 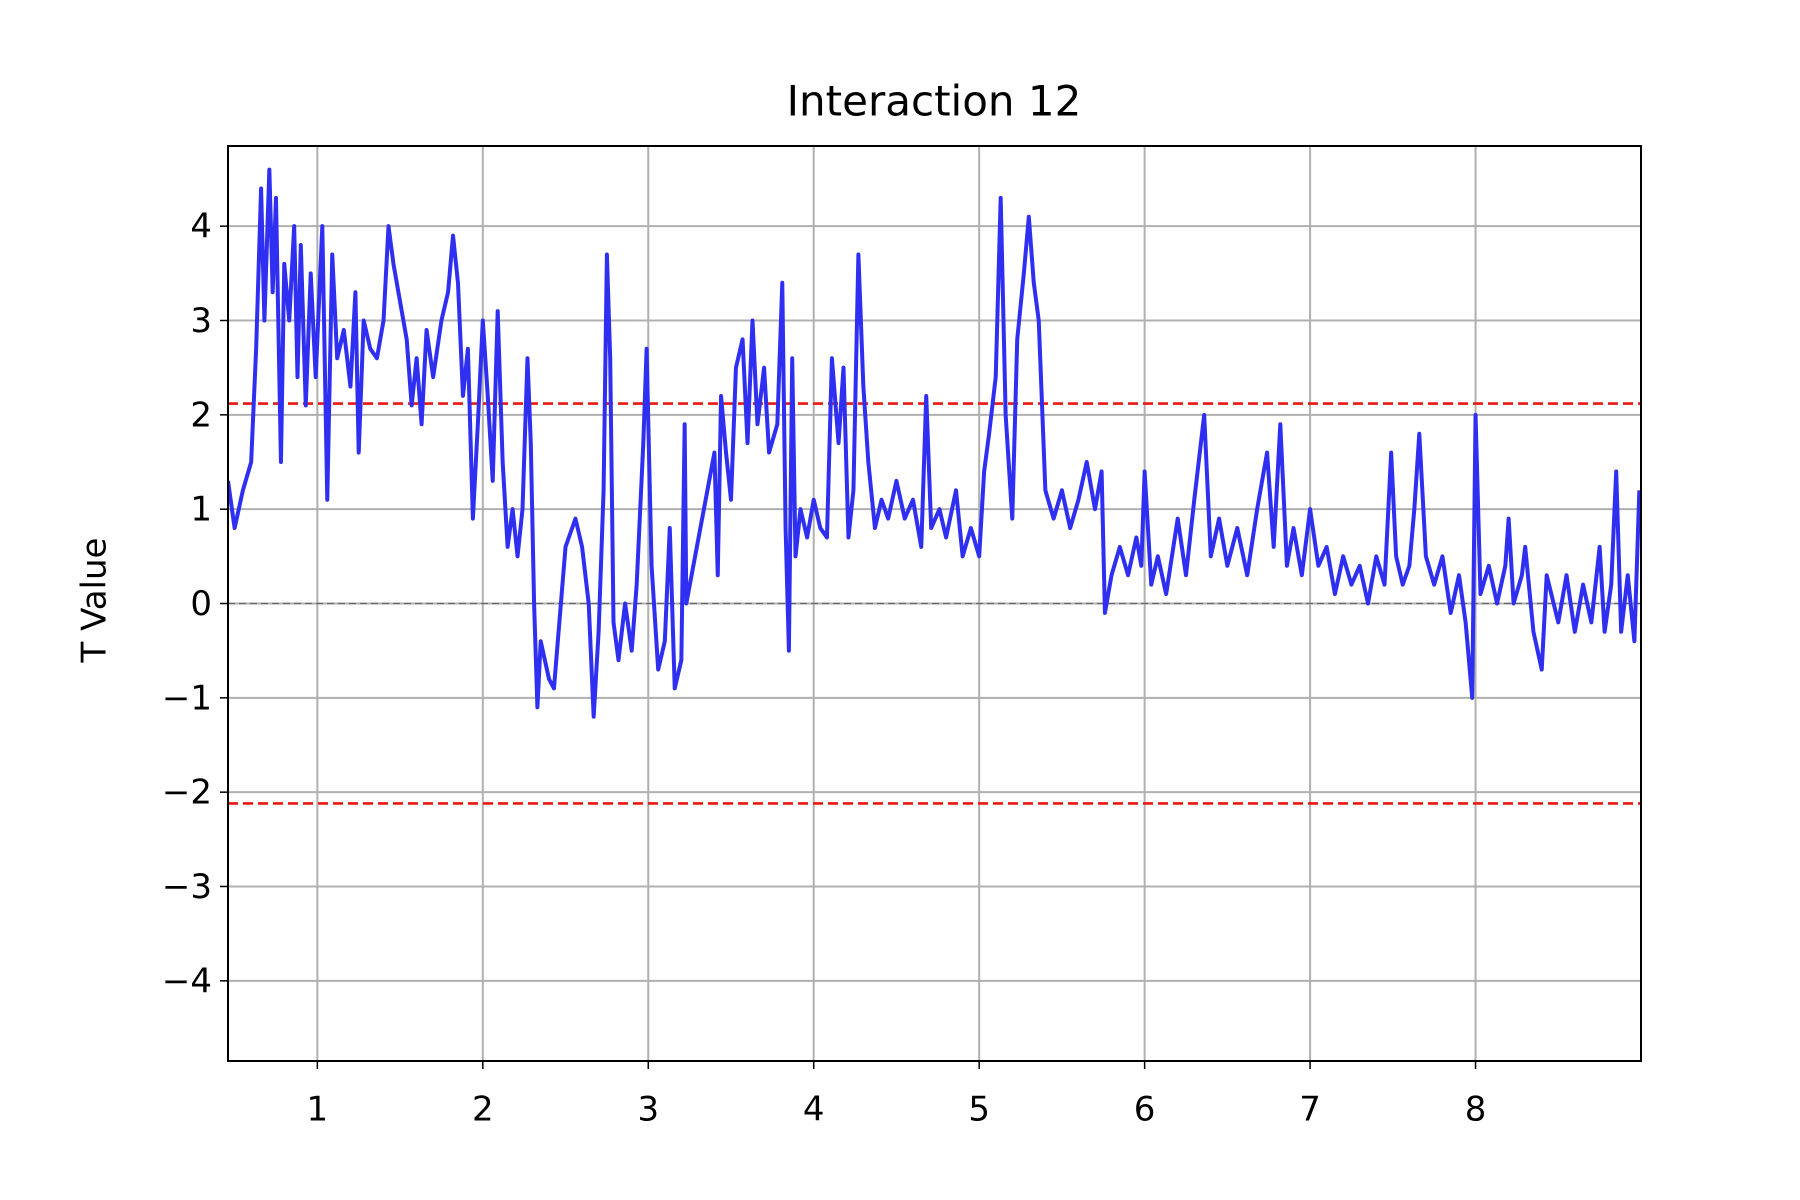 I want to click on x-tick-label: 7, so click(x=1310, y=1110).